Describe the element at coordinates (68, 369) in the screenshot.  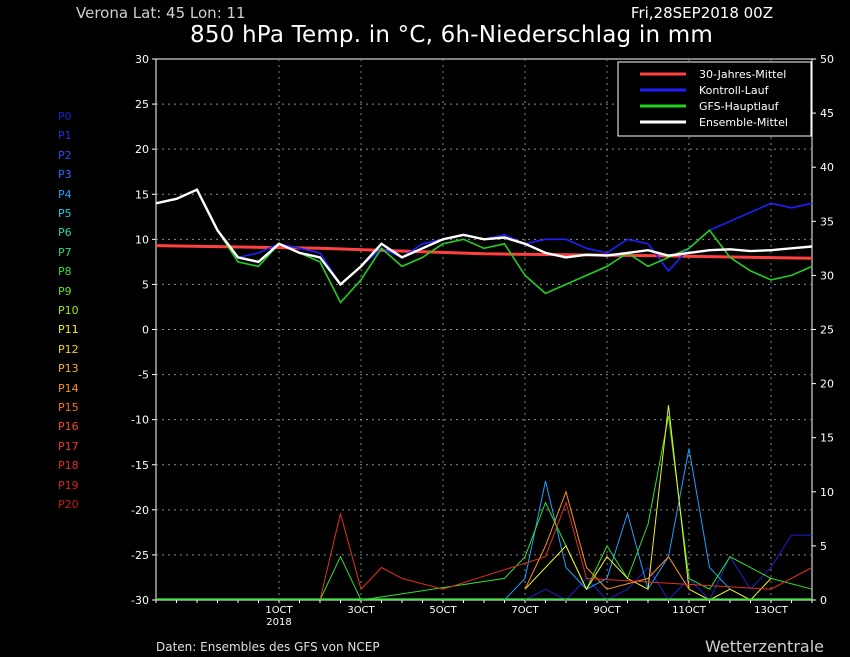
I see `member-label-p13: P13` at that location.